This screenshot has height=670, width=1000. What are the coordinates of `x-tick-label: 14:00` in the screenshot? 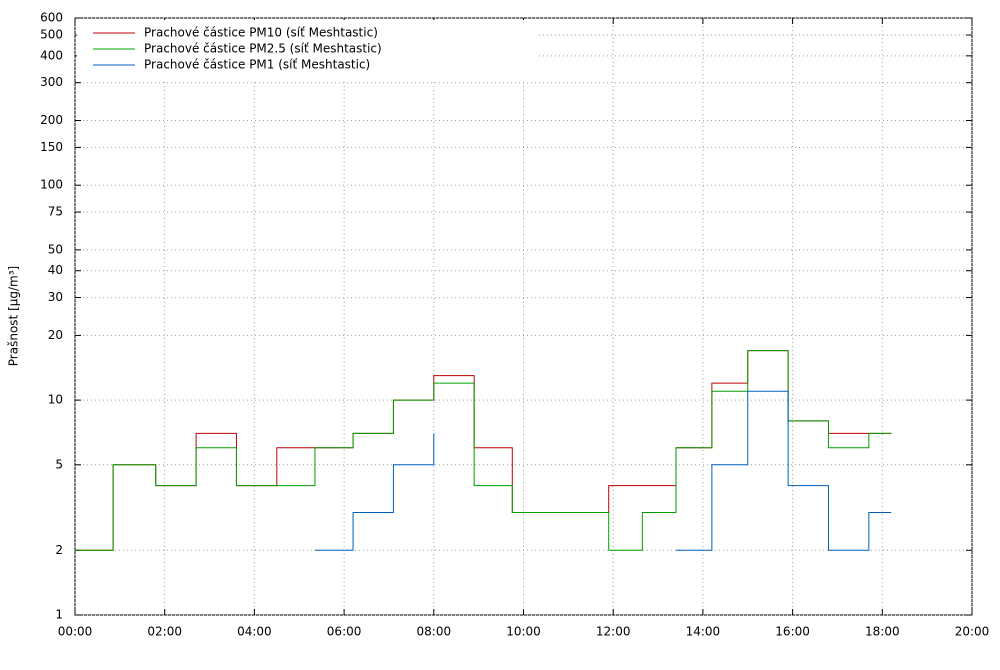 It's located at (703, 632).